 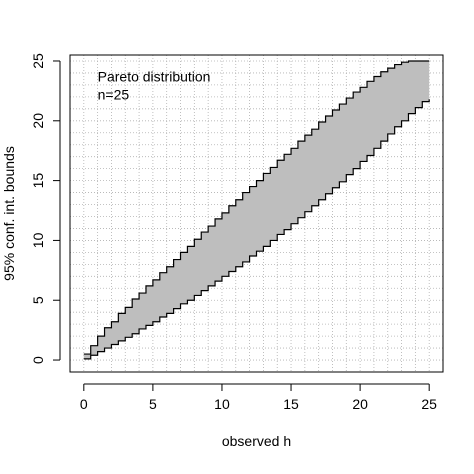 I want to click on annotation-line-1: Pareto distribution, so click(x=154, y=76).